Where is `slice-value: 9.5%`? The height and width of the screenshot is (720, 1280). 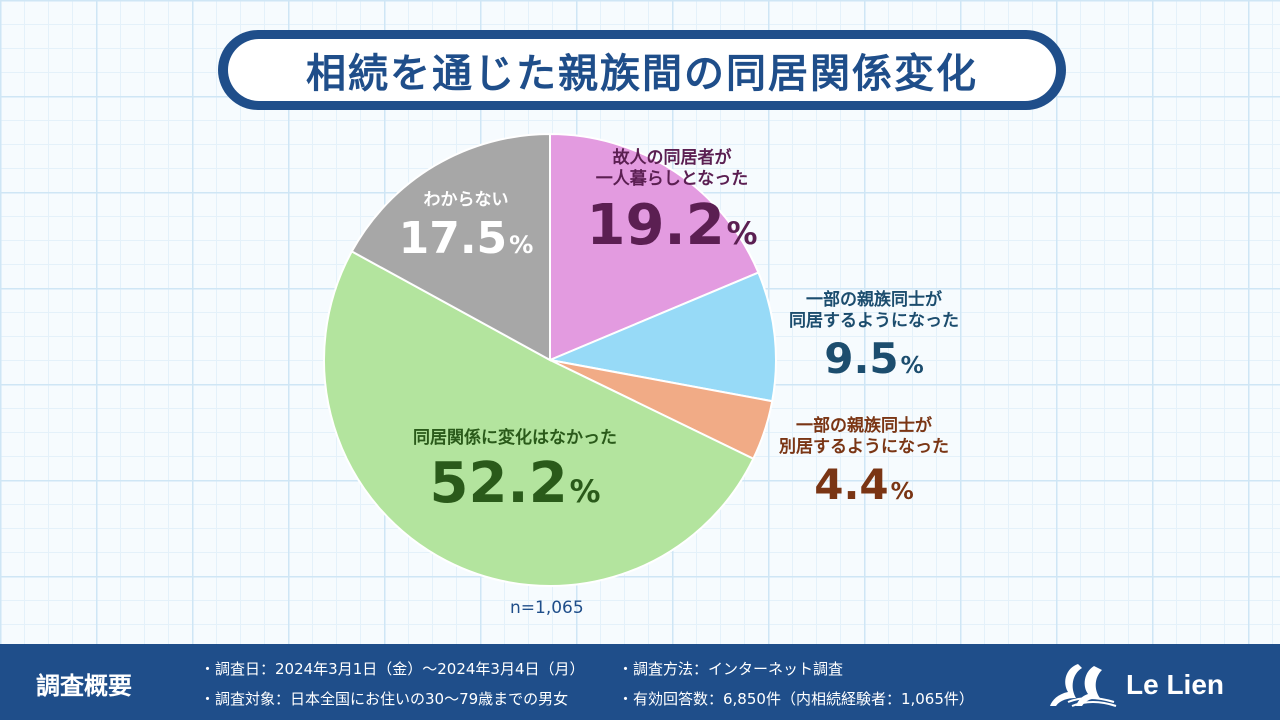 slice-value: 9.5% is located at coordinates (874, 358).